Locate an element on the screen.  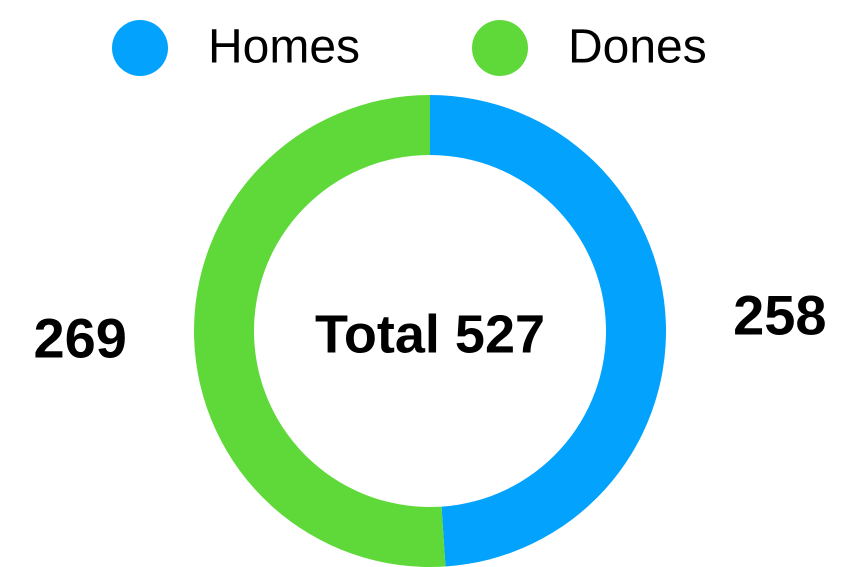
value-label: 258 is located at coordinates (779, 314).